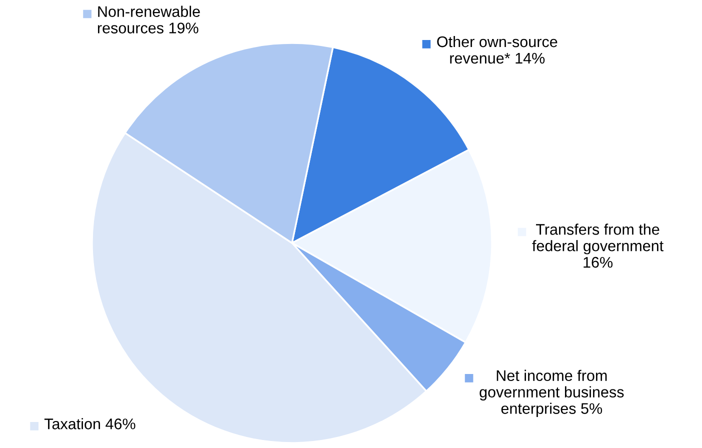  Describe the element at coordinates (598, 239) in the screenshot. I see `legend-label: Transfers from the federal government` at that location.